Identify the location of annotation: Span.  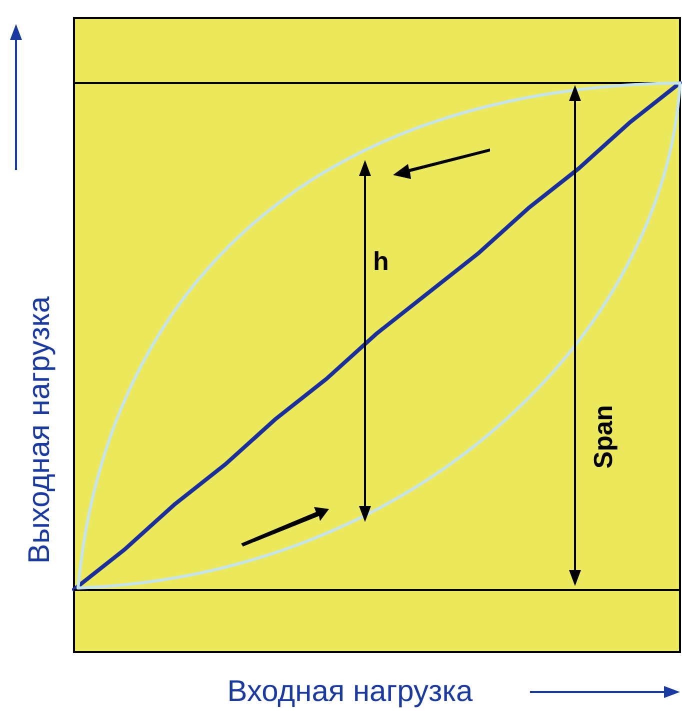
(603, 436).